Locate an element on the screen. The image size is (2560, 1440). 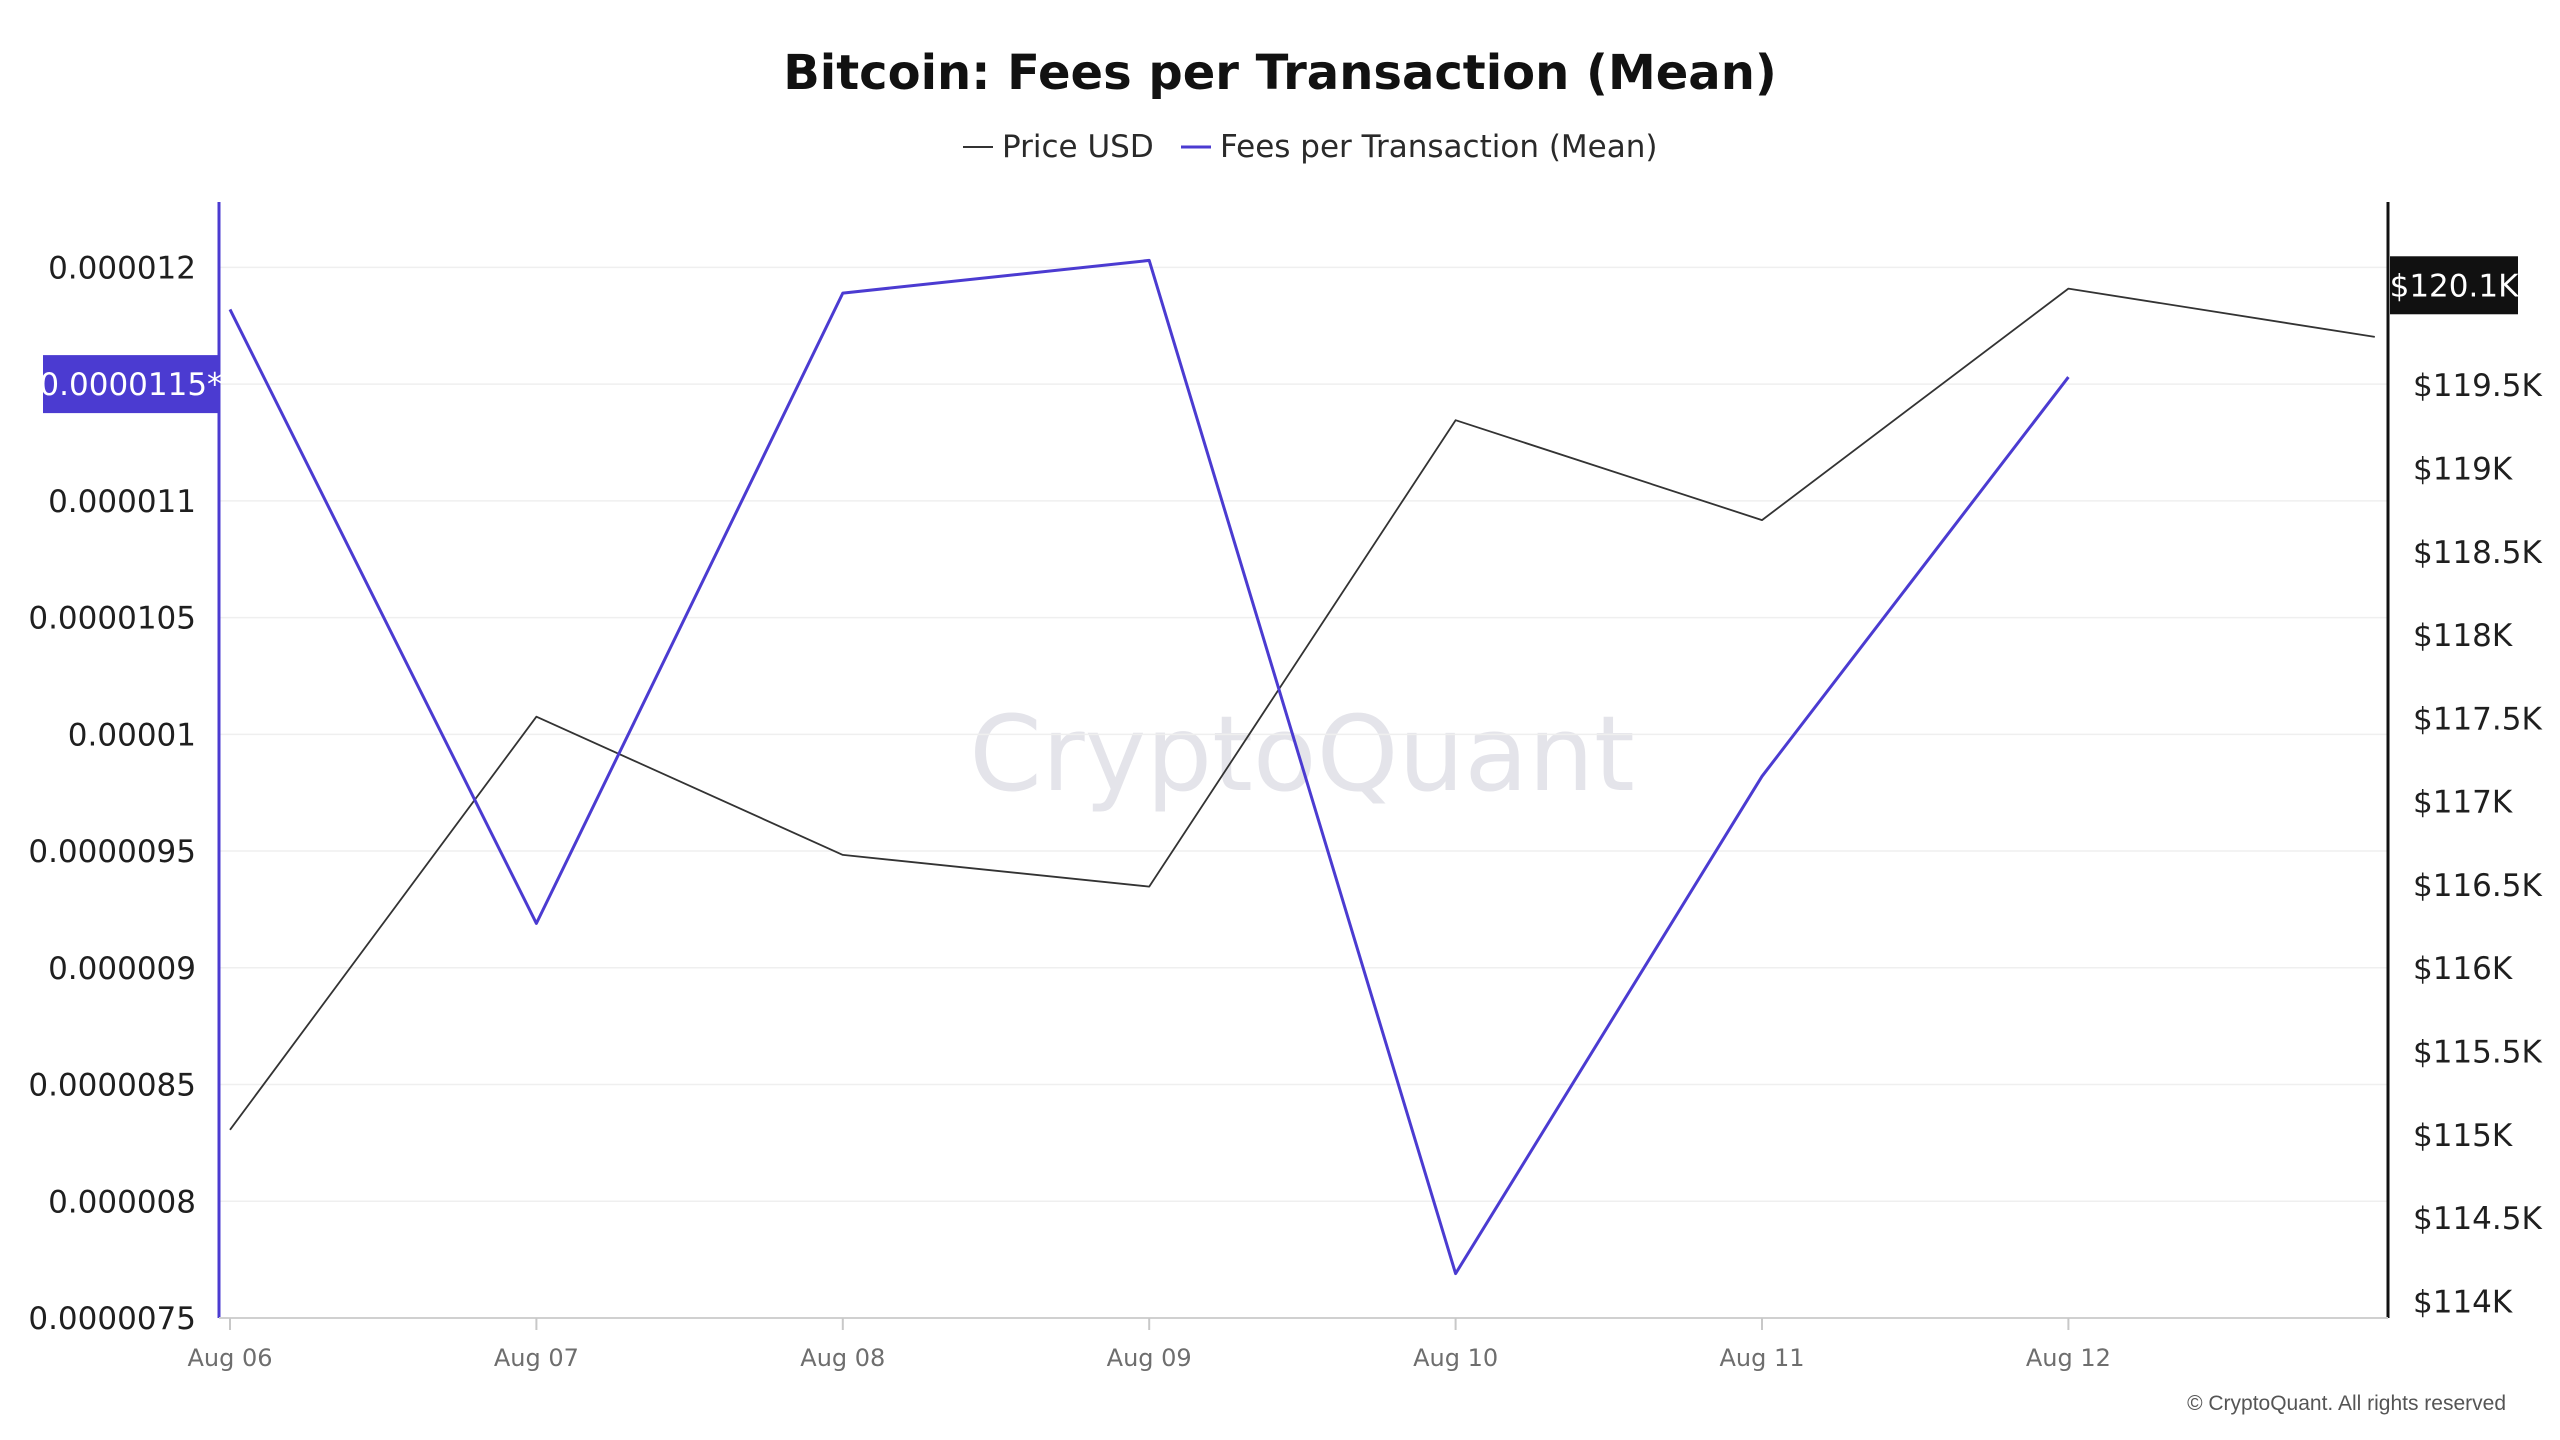
right-tick-label: $117.5K is located at coordinates (2477, 719).